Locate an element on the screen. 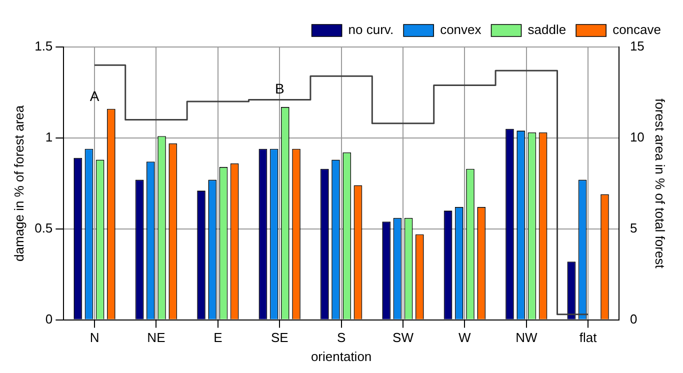 The width and height of the screenshot is (683, 373). x-tick-label: W is located at coordinates (465, 338).